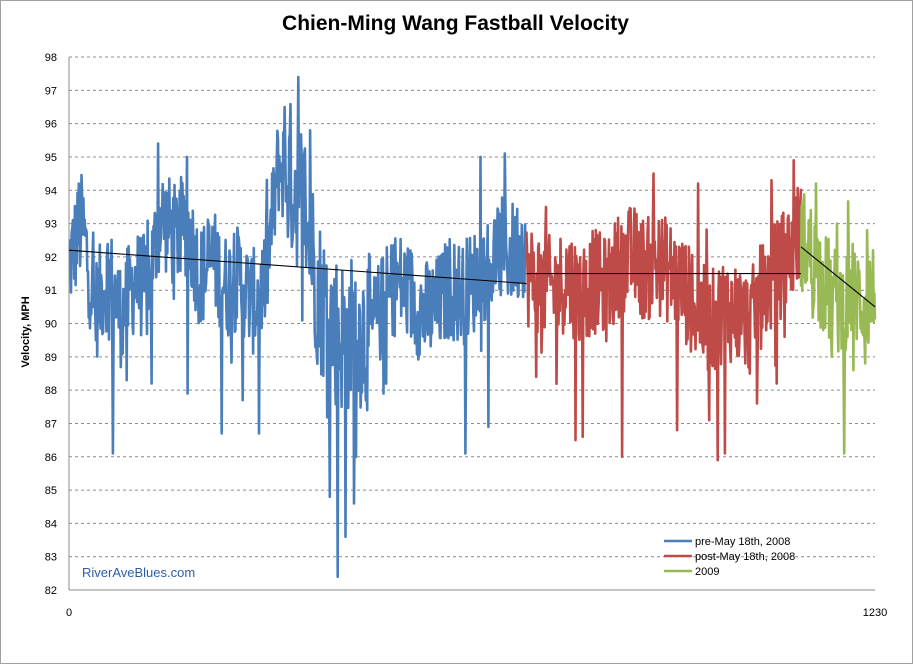 The height and width of the screenshot is (664, 913). I want to click on y-tick-label-86: 86, so click(51, 458).